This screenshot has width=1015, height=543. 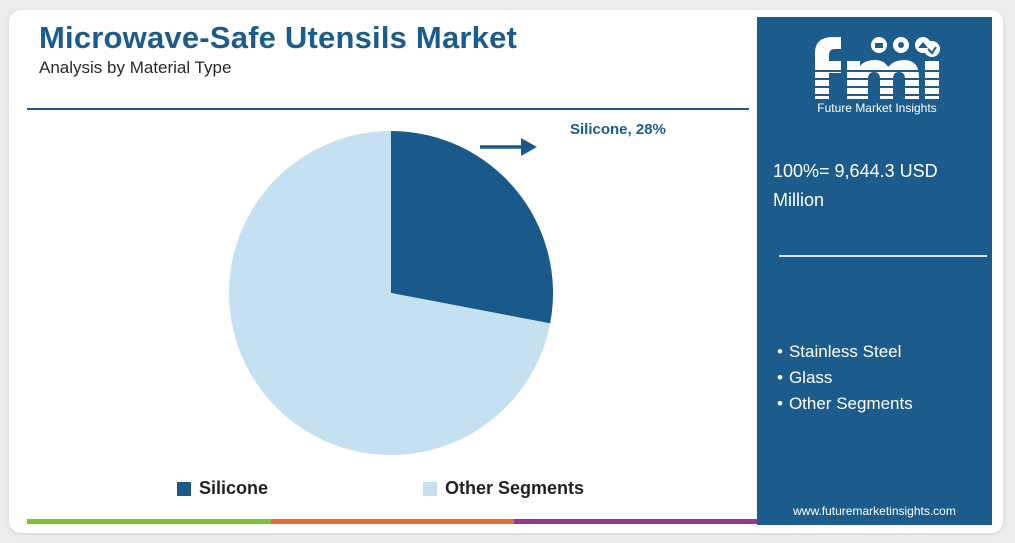 What do you see at coordinates (234, 488) in the screenshot?
I see `legend-label-silicone: Silicone` at bounding box center [234, 488].